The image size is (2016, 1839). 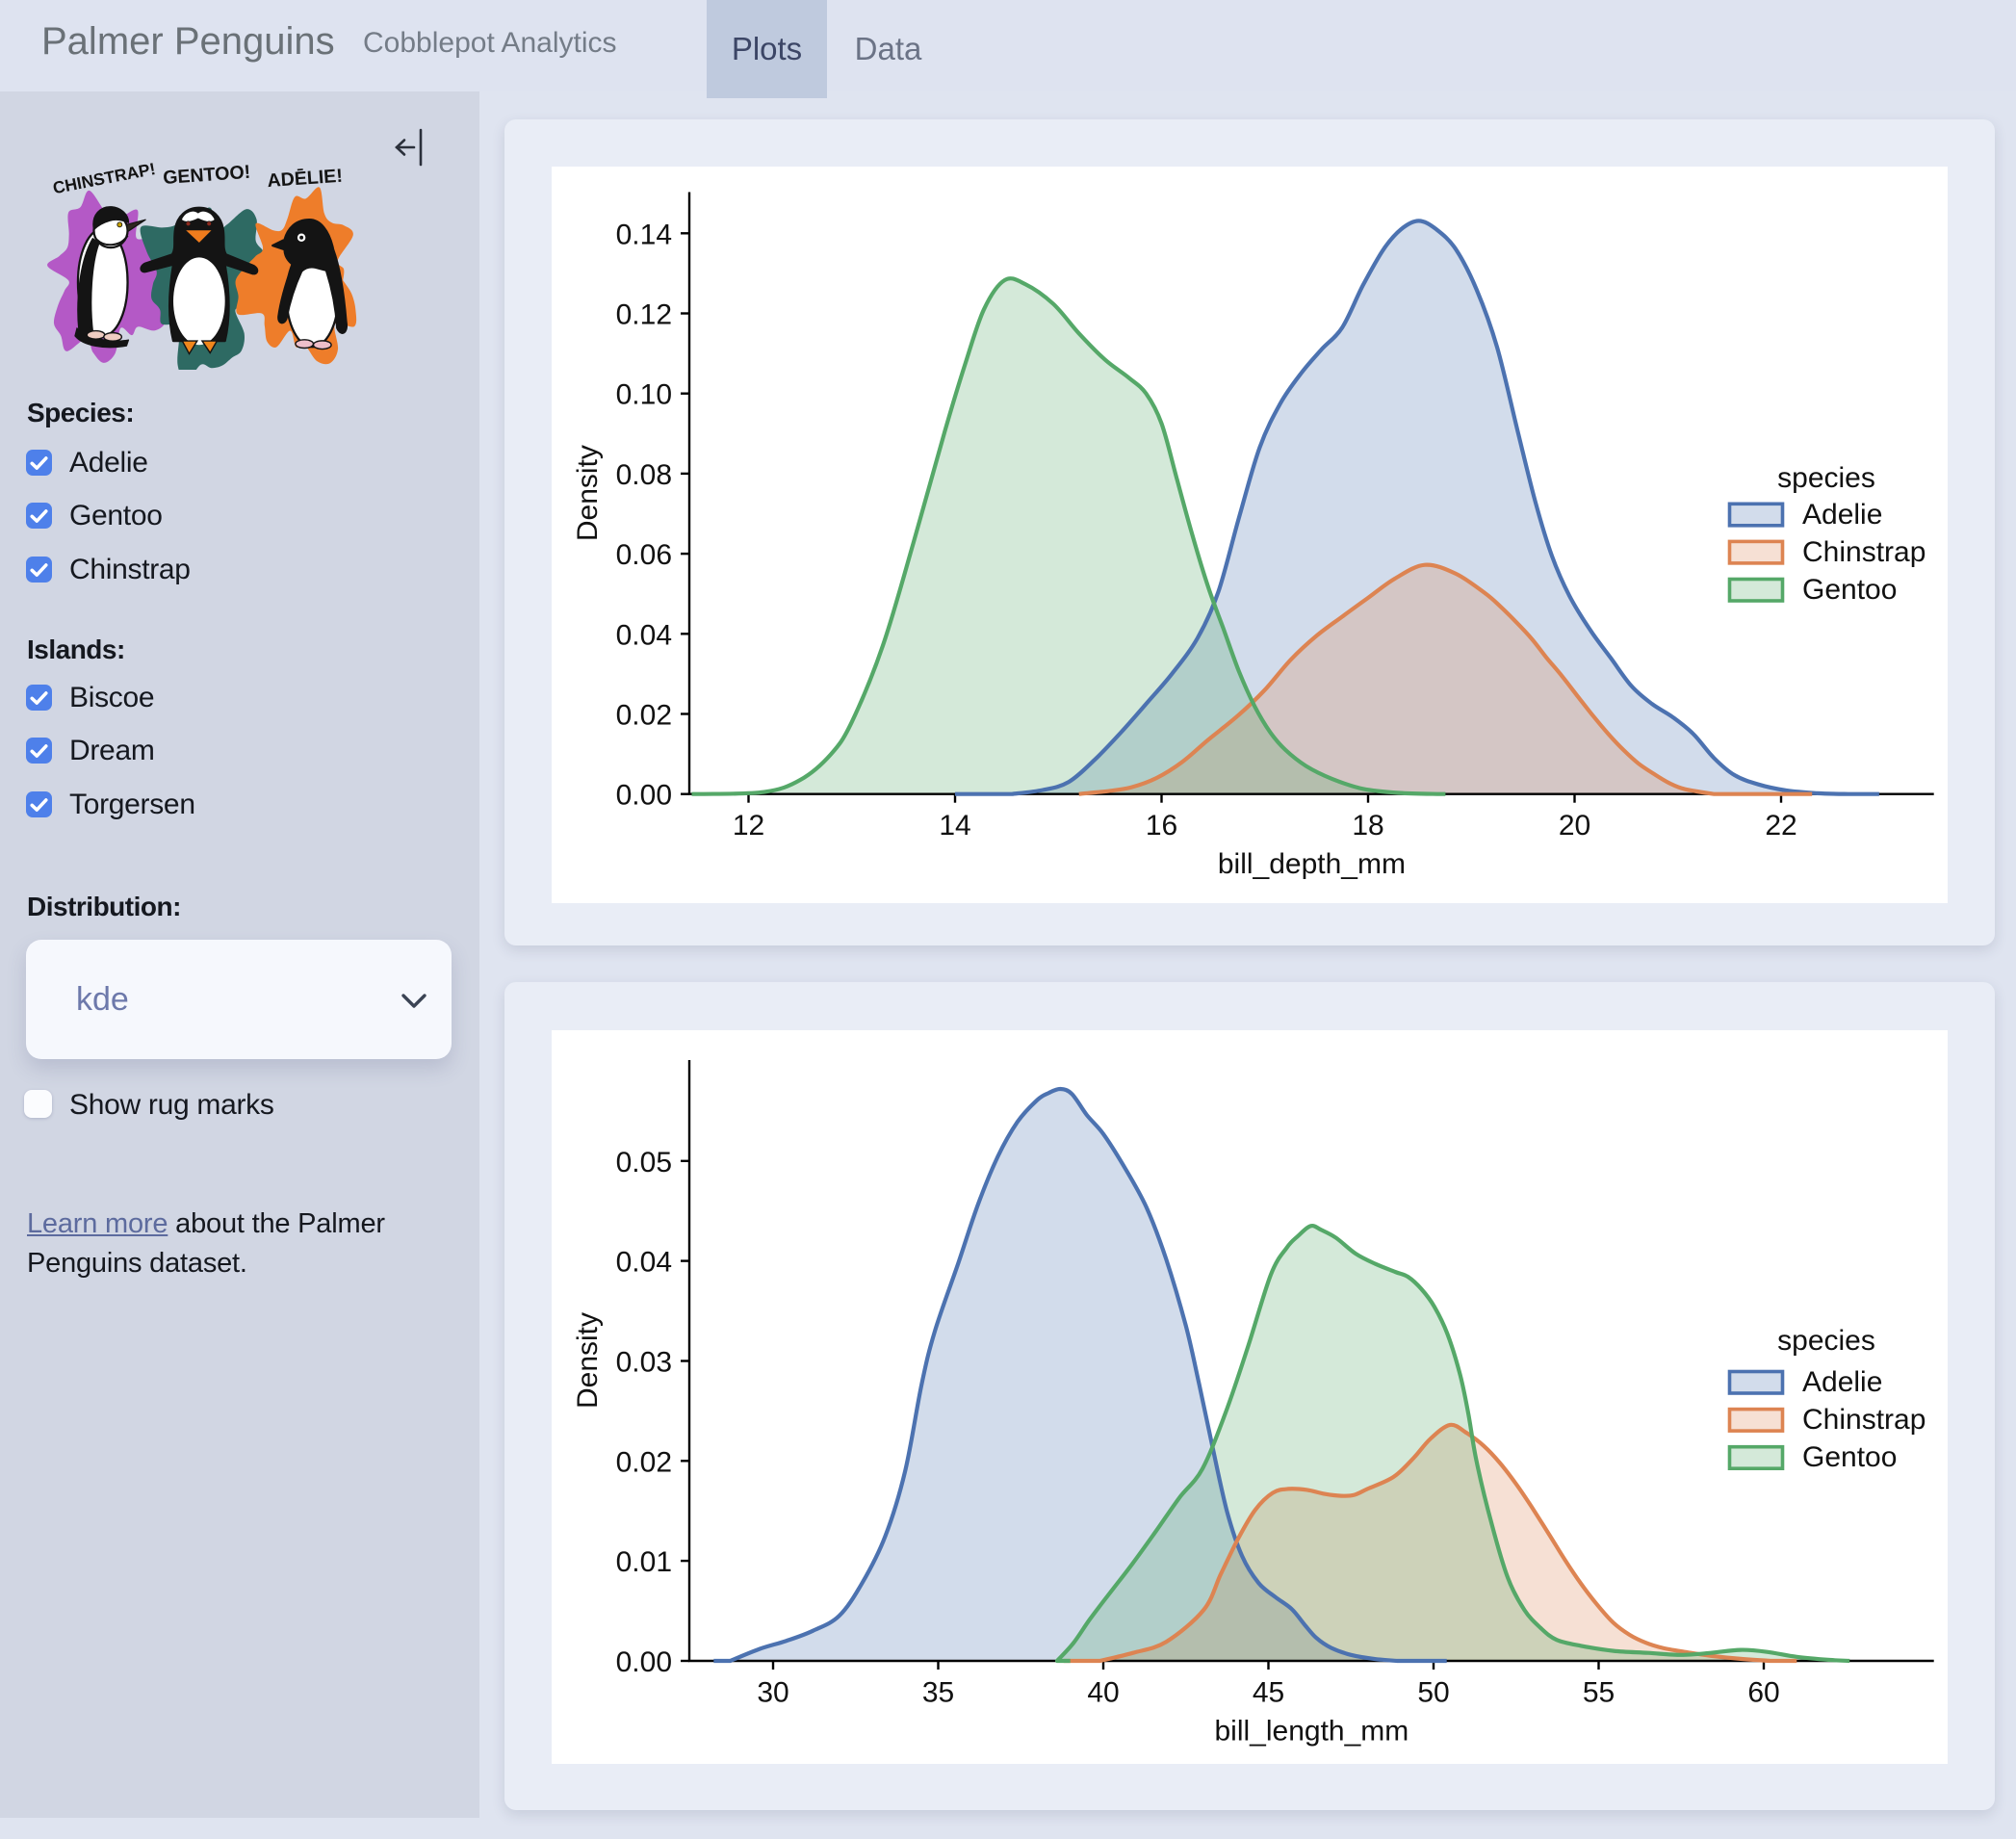 What do you see at coordinates (1162, 826) in the screenshot?
I see `svg-text: 16` at bounding box center [1162, 826].